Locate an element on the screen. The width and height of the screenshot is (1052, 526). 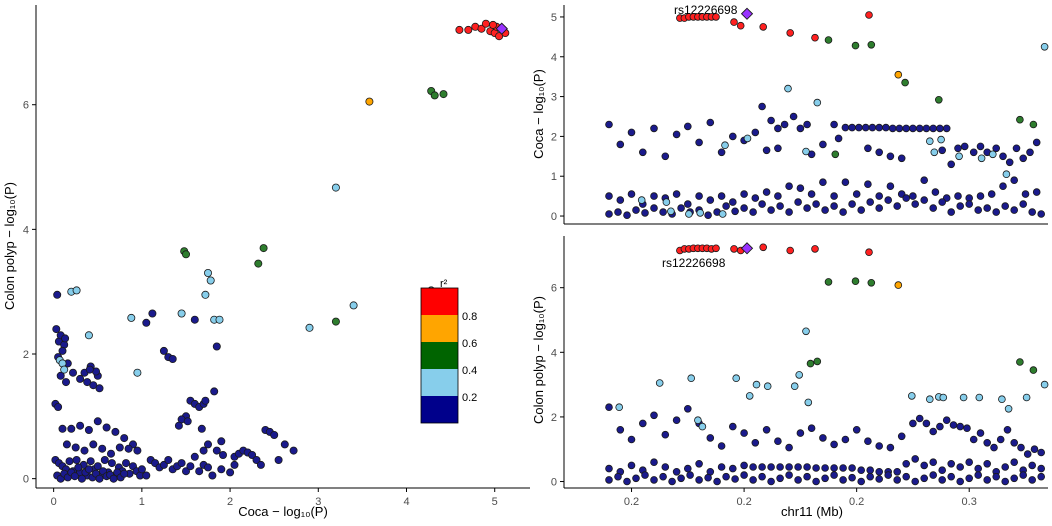
regional-bottom-xtick-label: 0.3 is located at coordinates (969, 502).